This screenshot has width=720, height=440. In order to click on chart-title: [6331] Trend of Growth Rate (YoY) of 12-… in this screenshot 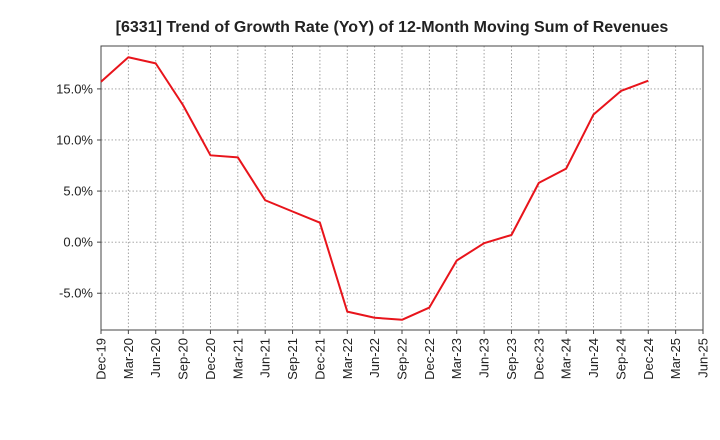, I will do `click(392, 27)`.